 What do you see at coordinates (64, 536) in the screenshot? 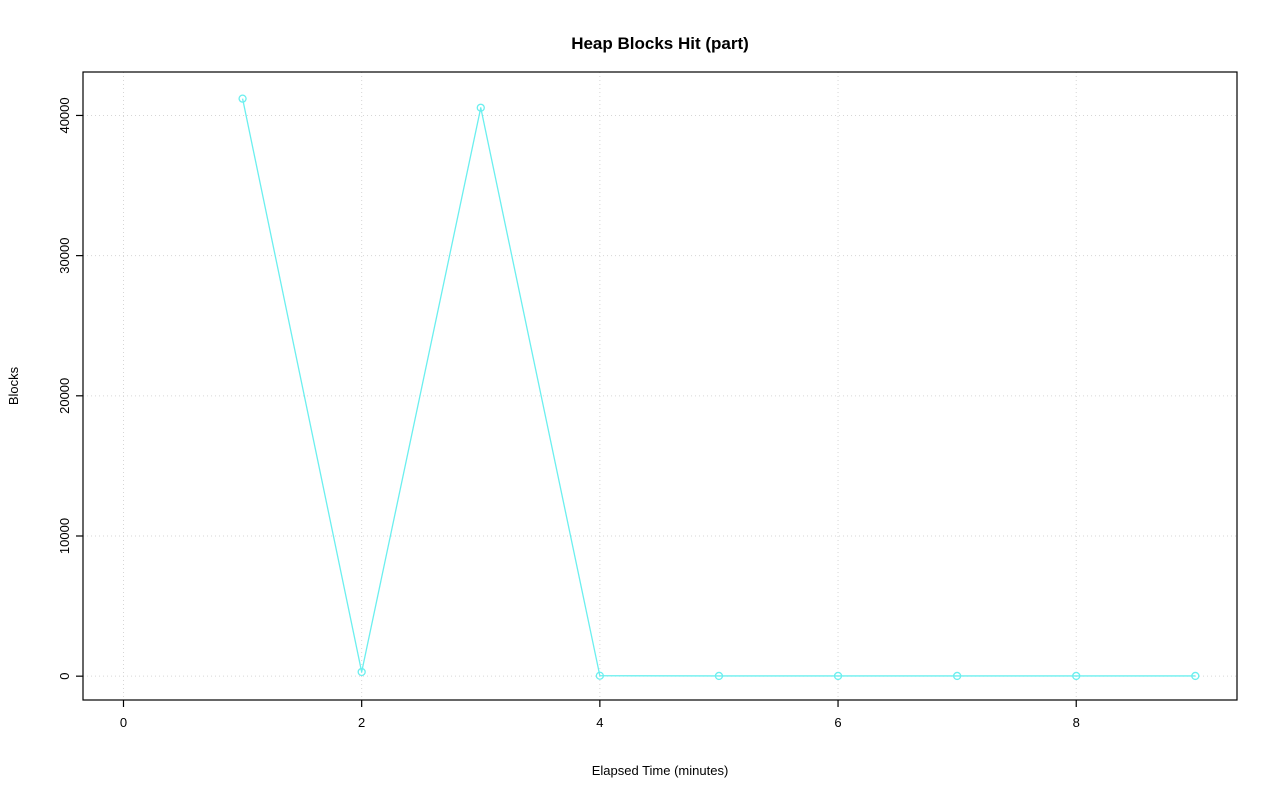
I see `y-tick-label: 10000` at bounding box center [64, 536].